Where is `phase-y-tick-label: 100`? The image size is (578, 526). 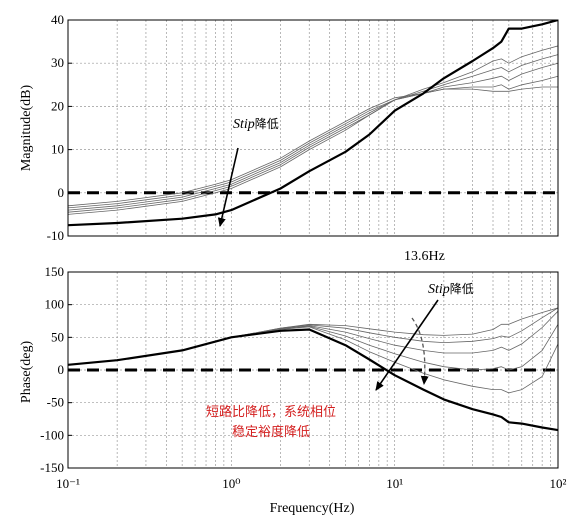 phase-y-tick-label: 100 is located at coordinates (55, 304).